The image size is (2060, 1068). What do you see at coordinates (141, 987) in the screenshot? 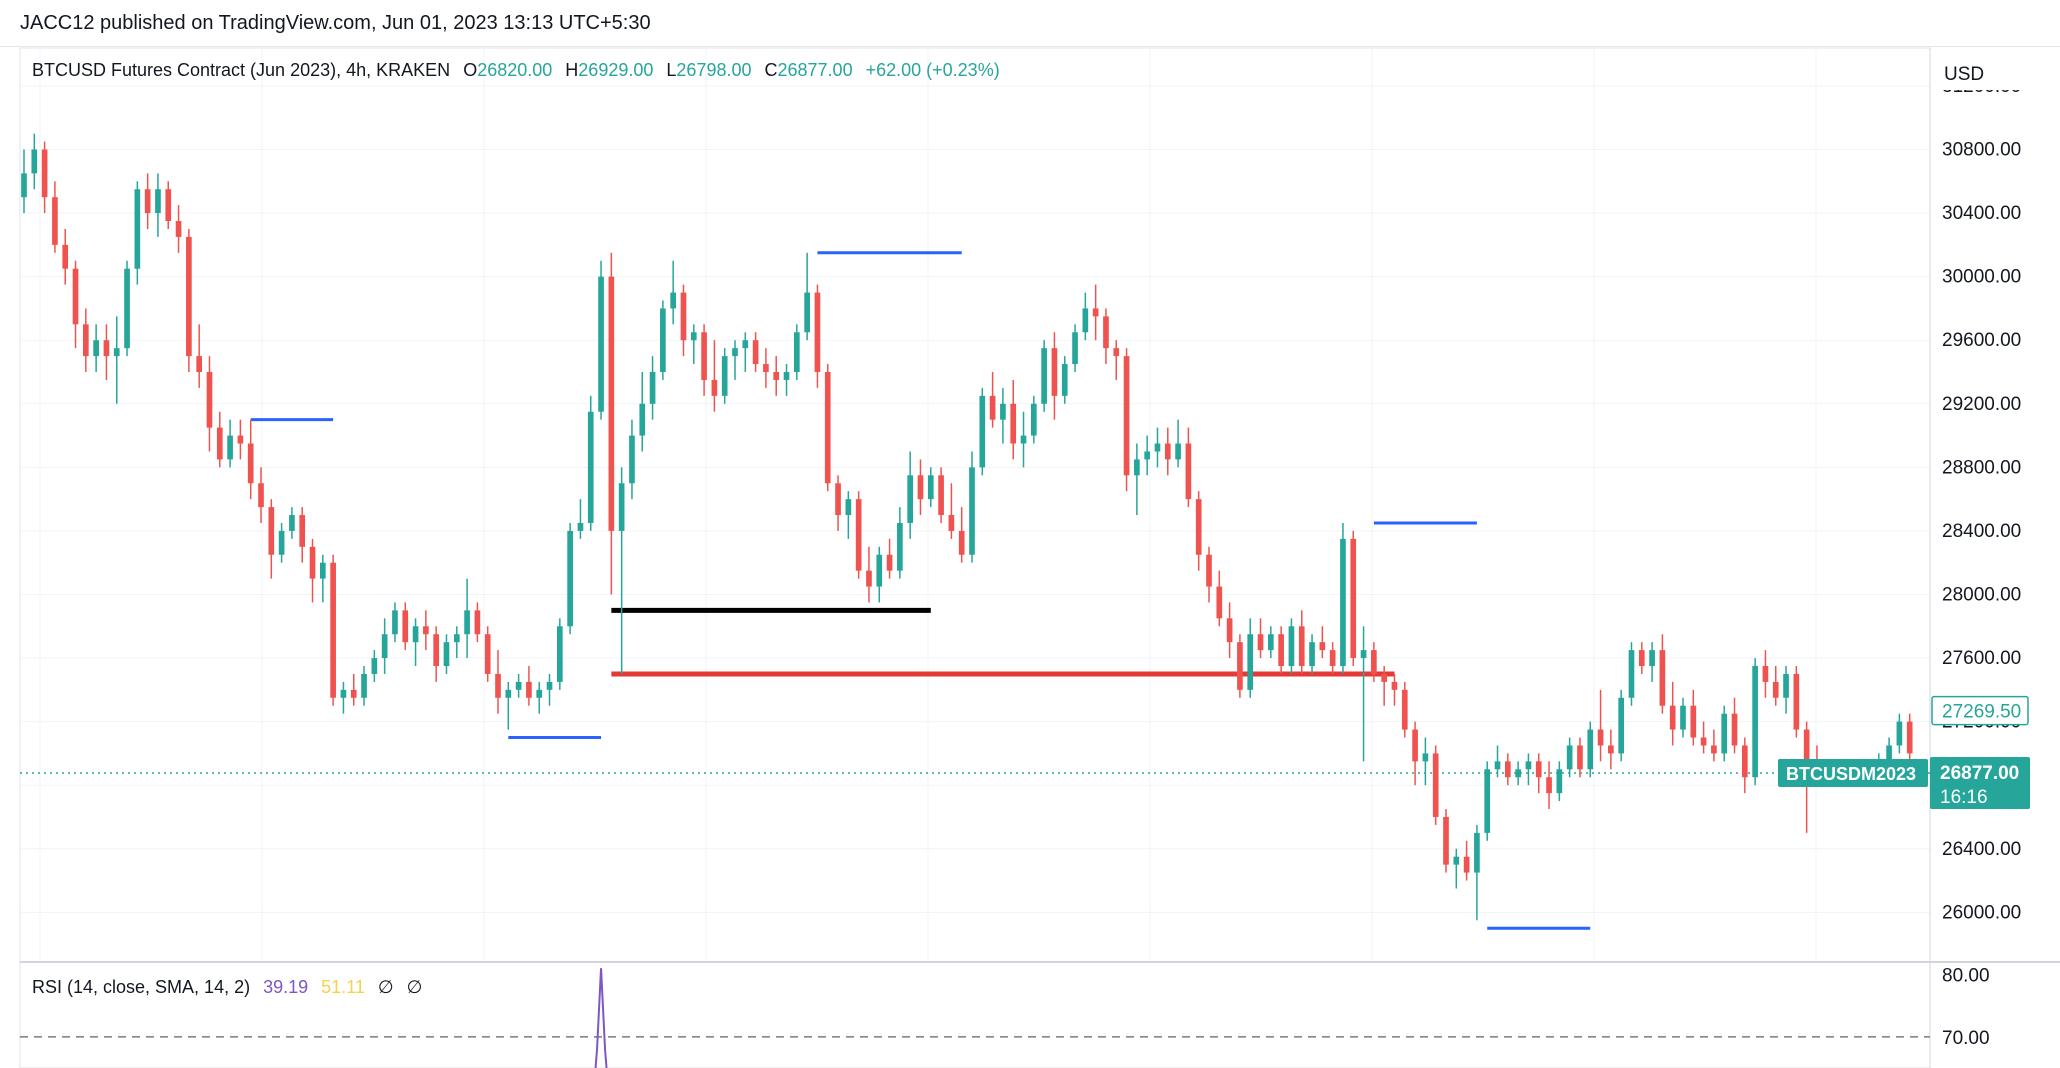
I see `rsi-label: RSI (14, close, SMA, 14, 2)` at bounding box center [141, 987].